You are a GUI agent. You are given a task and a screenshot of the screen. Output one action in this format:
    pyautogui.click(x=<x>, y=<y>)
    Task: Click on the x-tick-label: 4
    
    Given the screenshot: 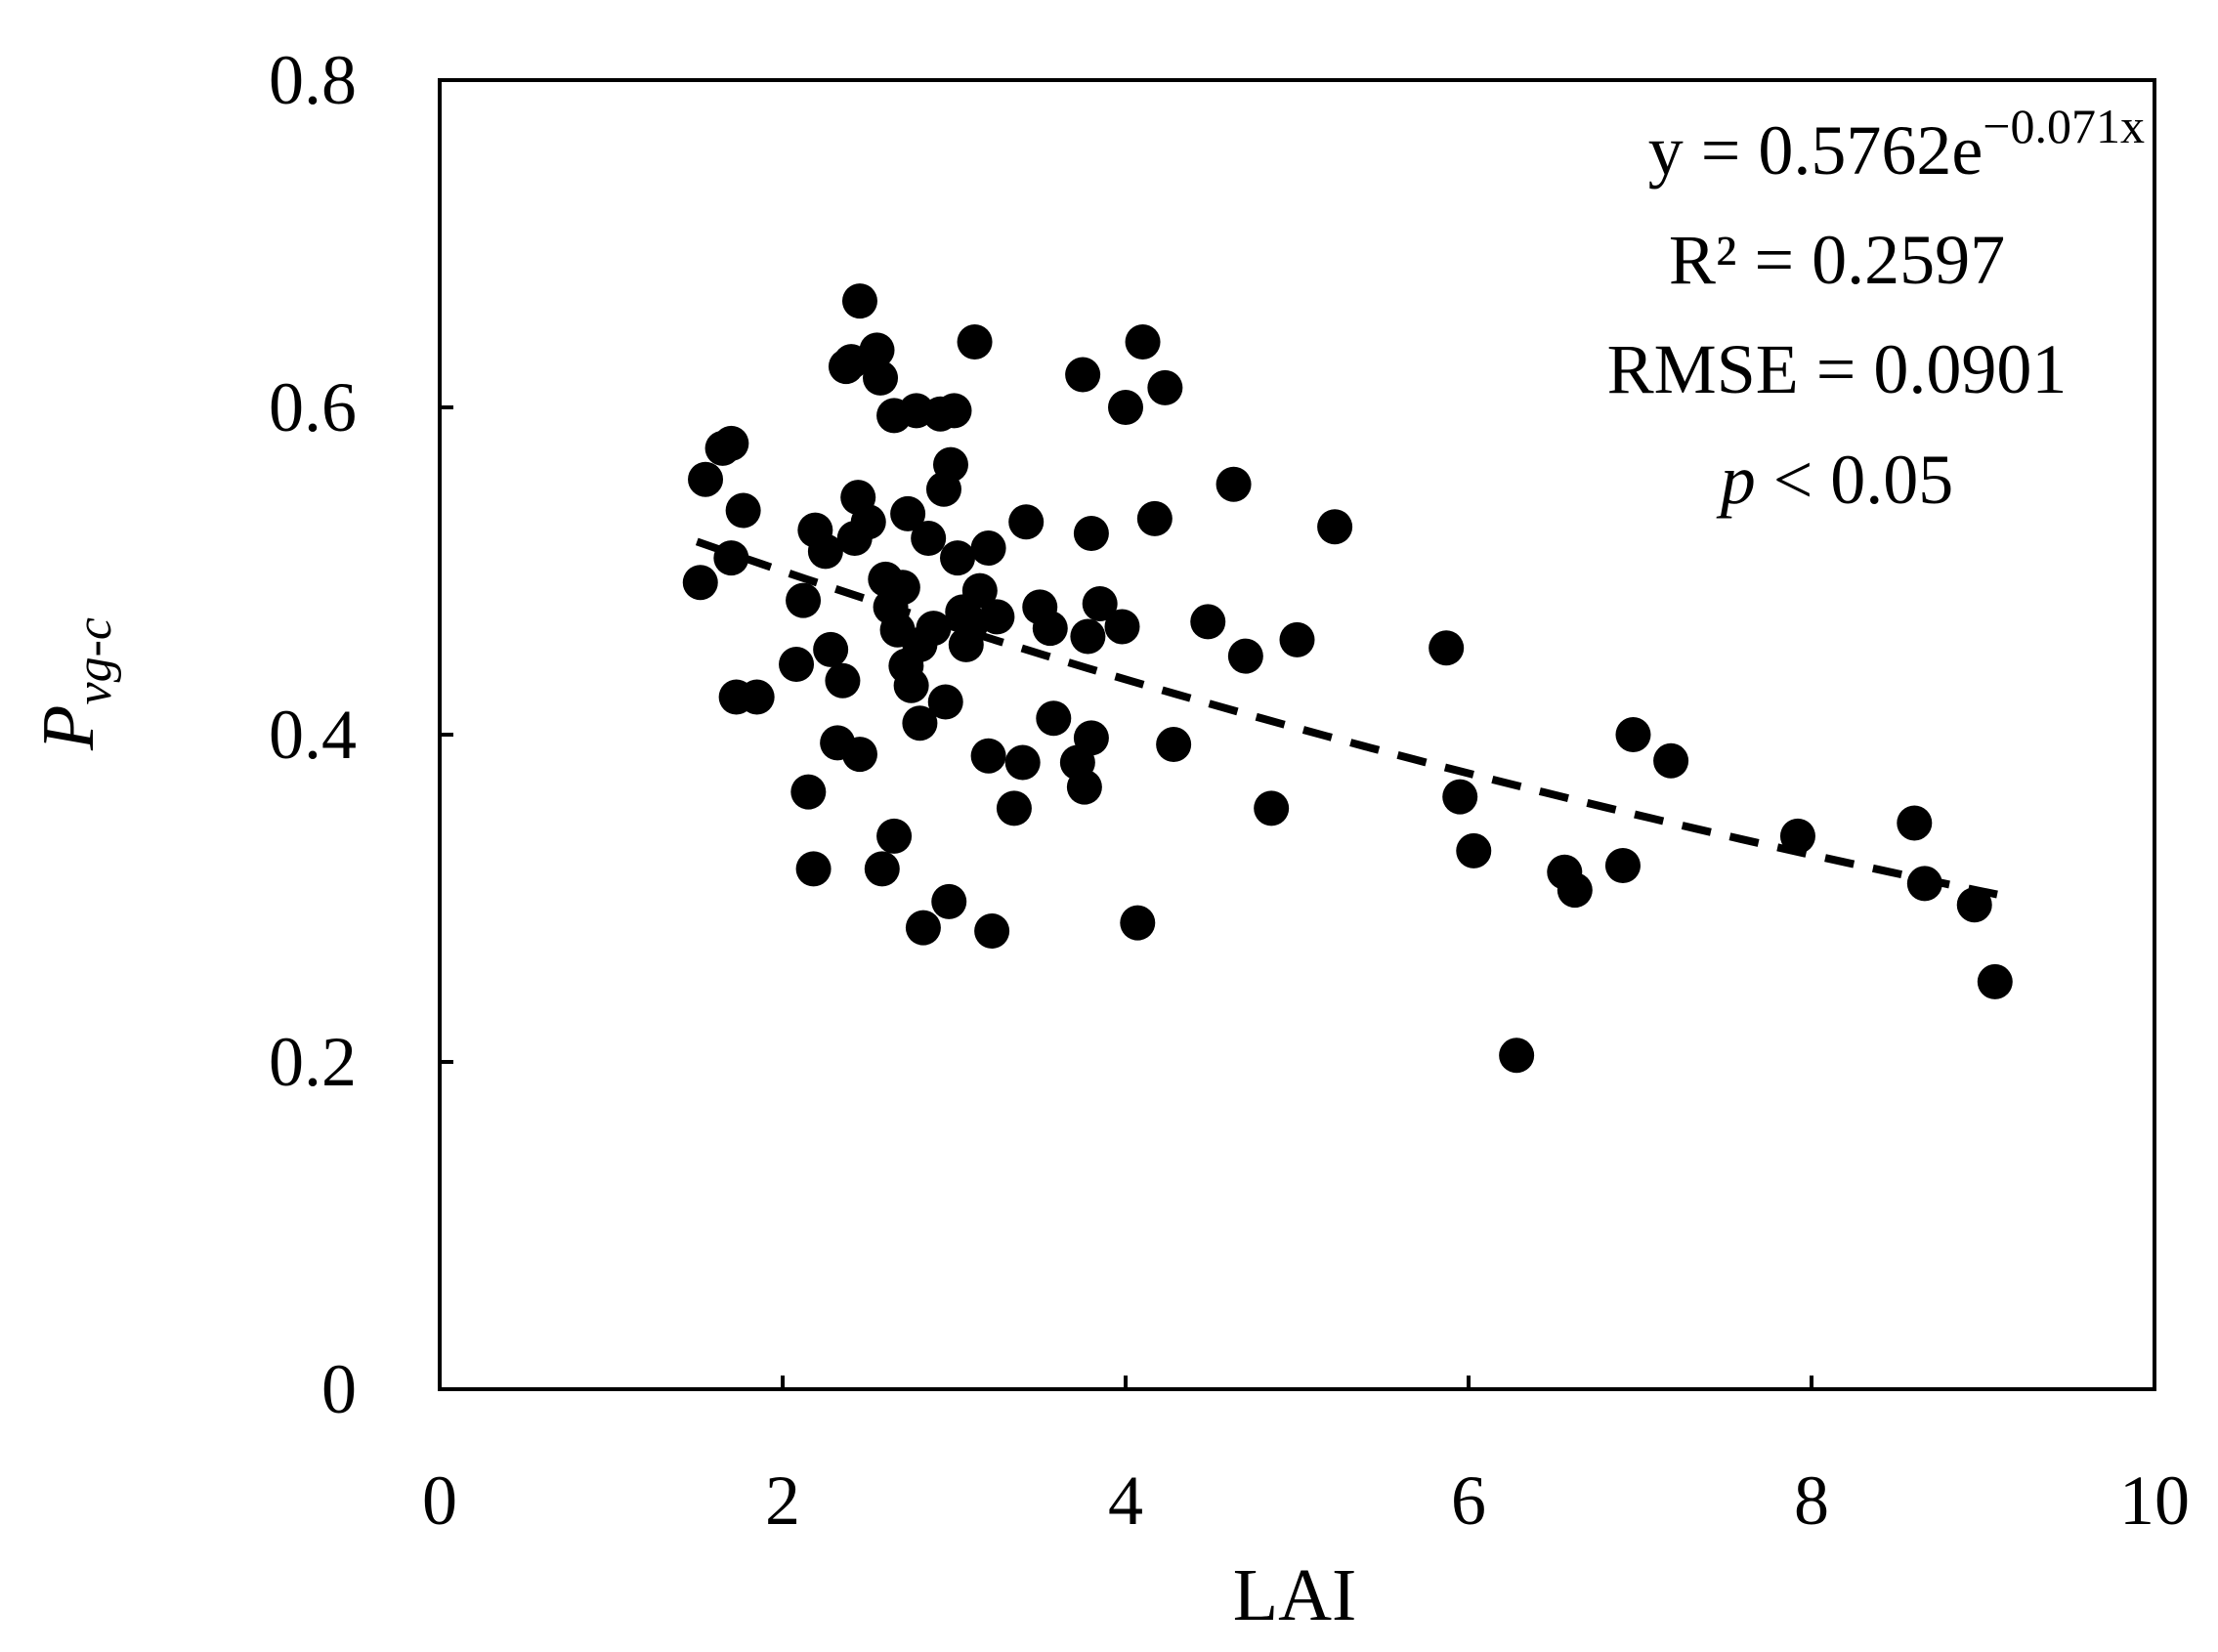 What is the action you would take?
    pyautogui.click(x=1125, y=1500)
    